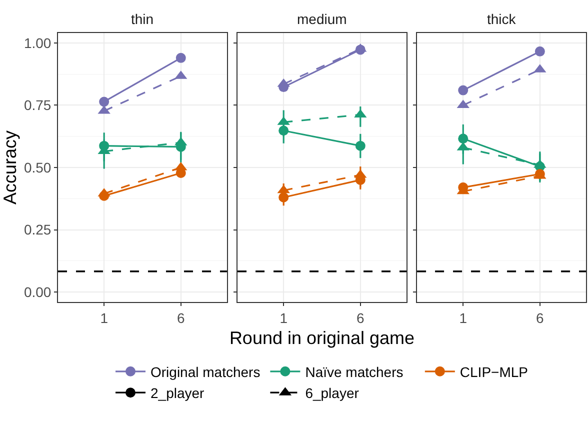 This screenshot has height=426, width=588. Describe the element at coordinates (205, 372) in the screenshot. I see `legend-label: Original matchers` at that location.